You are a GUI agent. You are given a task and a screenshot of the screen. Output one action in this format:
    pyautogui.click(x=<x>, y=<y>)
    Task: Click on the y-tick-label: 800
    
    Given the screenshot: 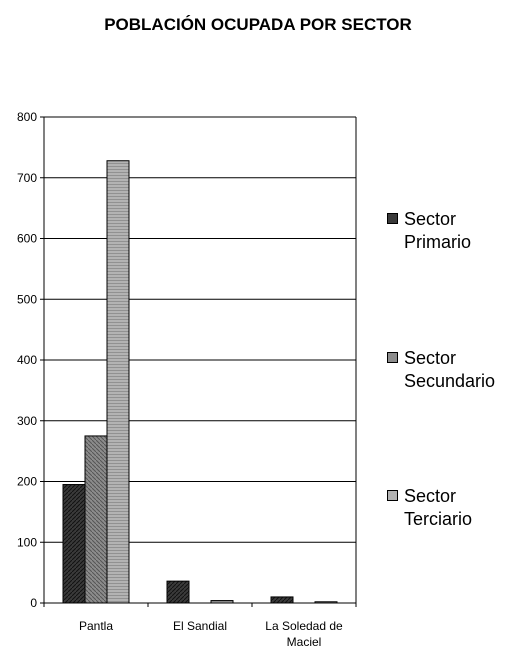 What is the action you would take?
    pyautogui.click(x=27, y=117)
    